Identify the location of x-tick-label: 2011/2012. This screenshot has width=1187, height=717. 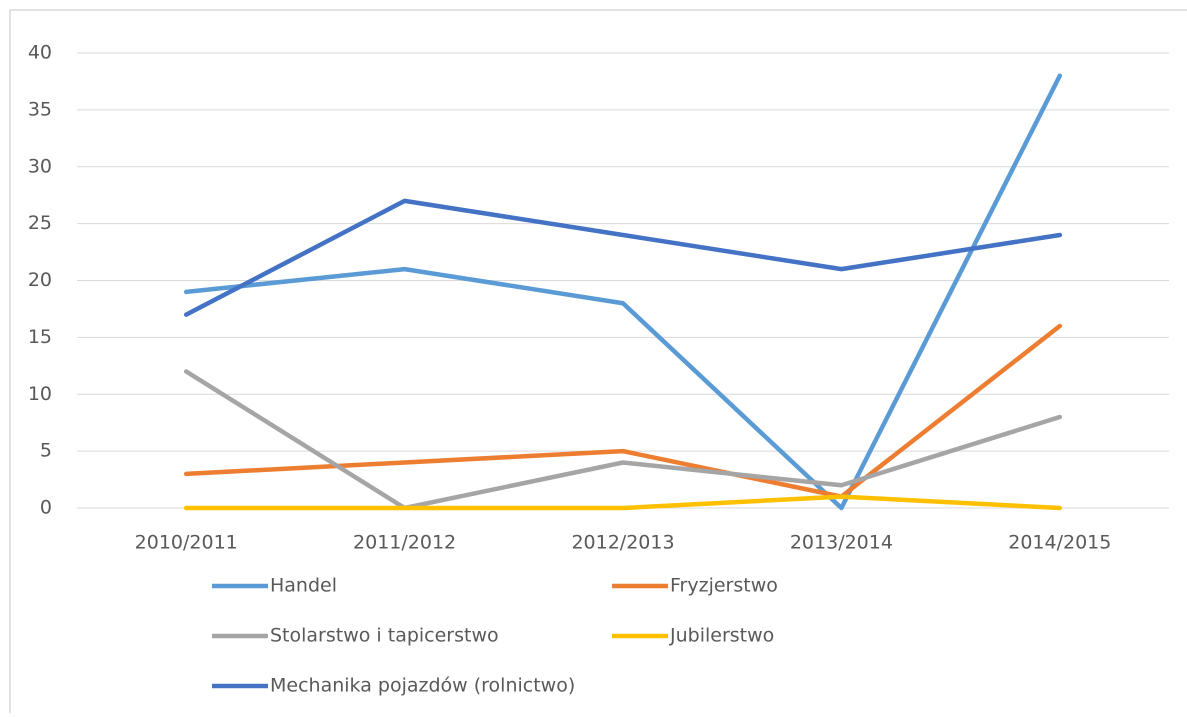
(404, 543).